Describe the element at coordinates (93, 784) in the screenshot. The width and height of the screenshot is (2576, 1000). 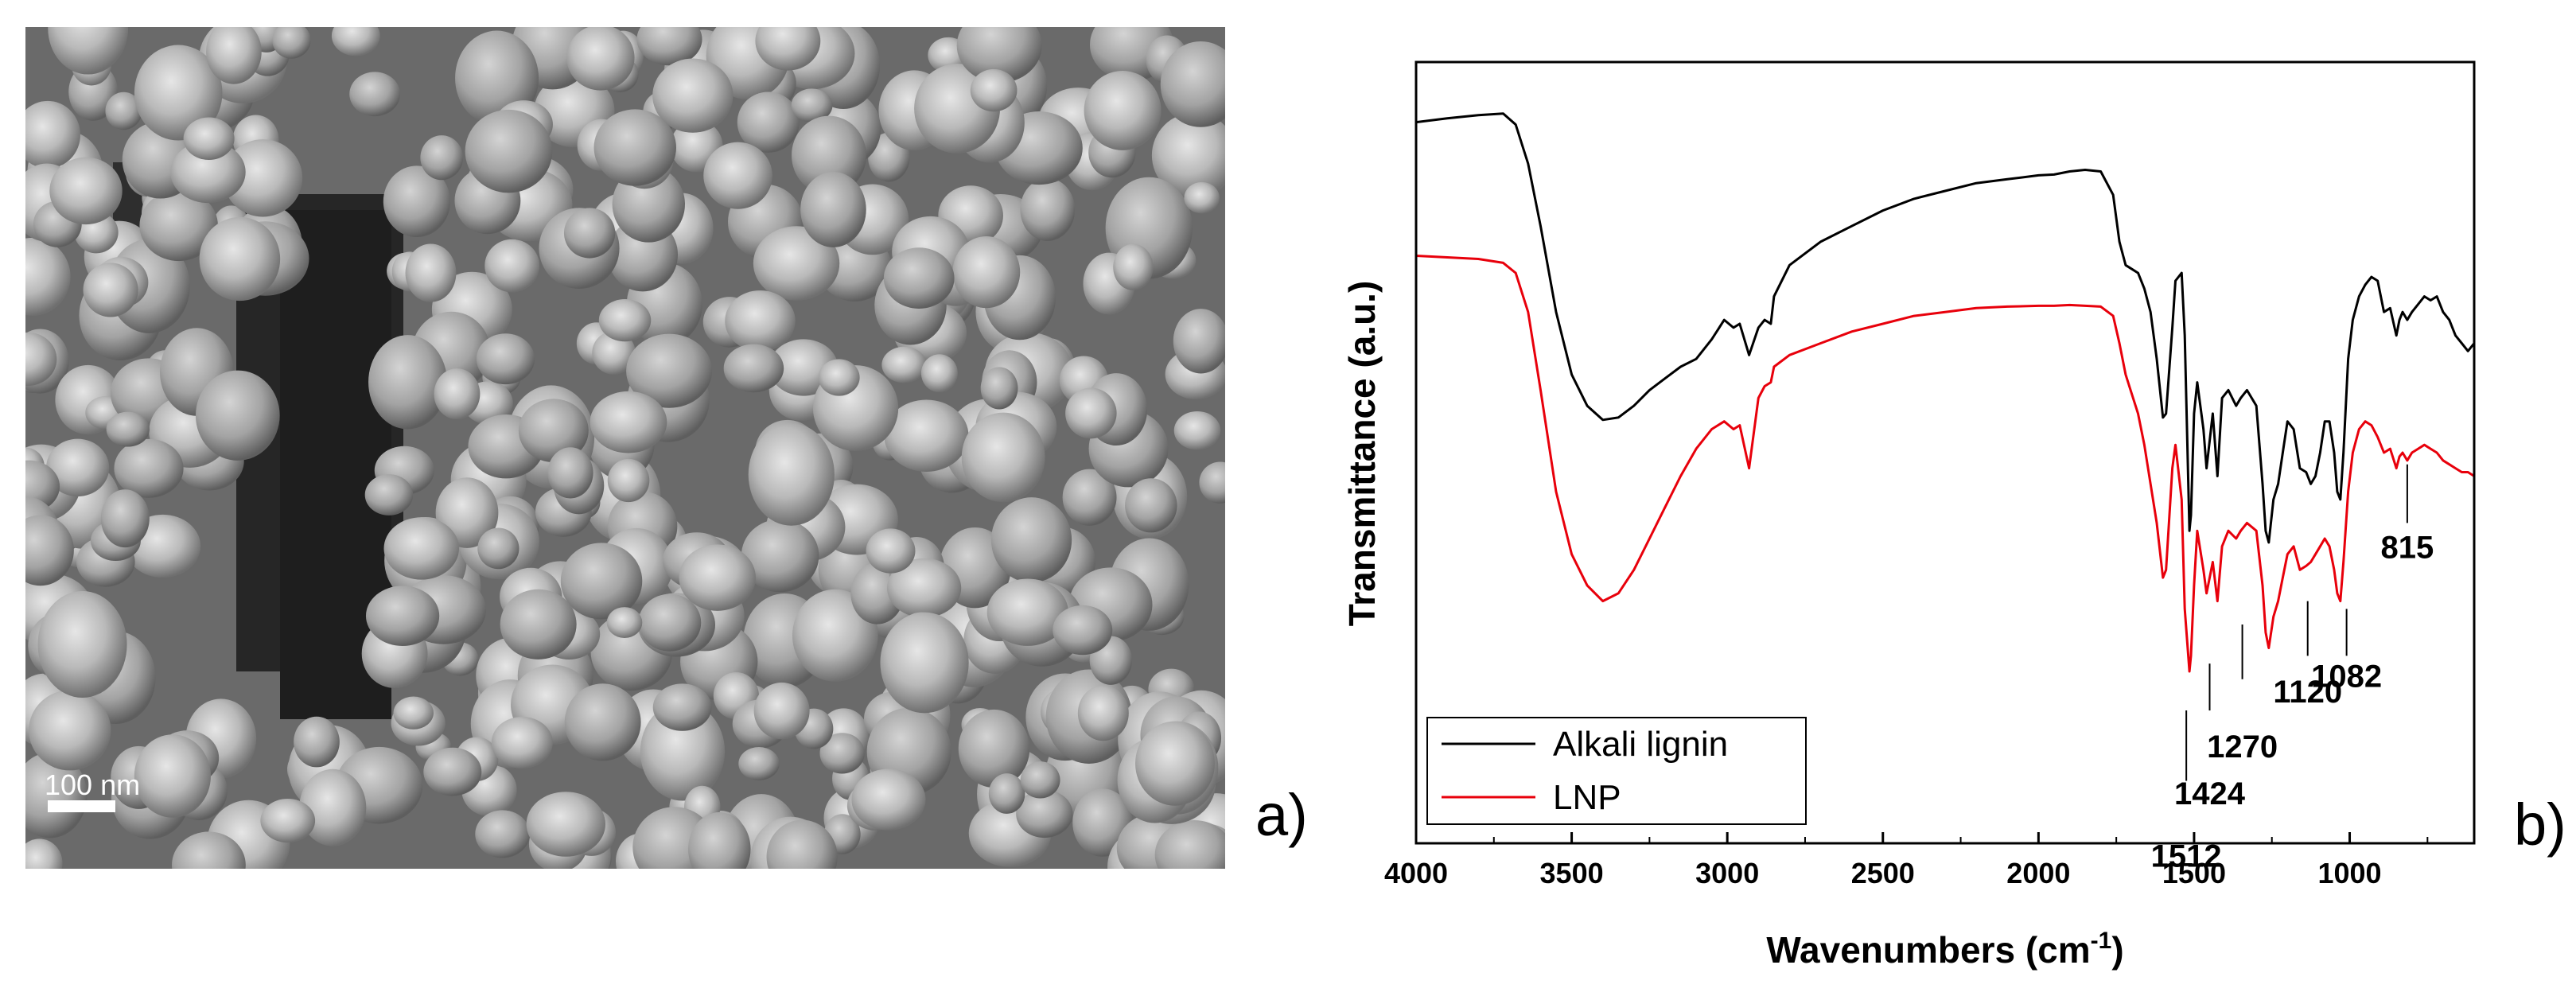
I see `scale-bar-label: 100 nm` at that location.